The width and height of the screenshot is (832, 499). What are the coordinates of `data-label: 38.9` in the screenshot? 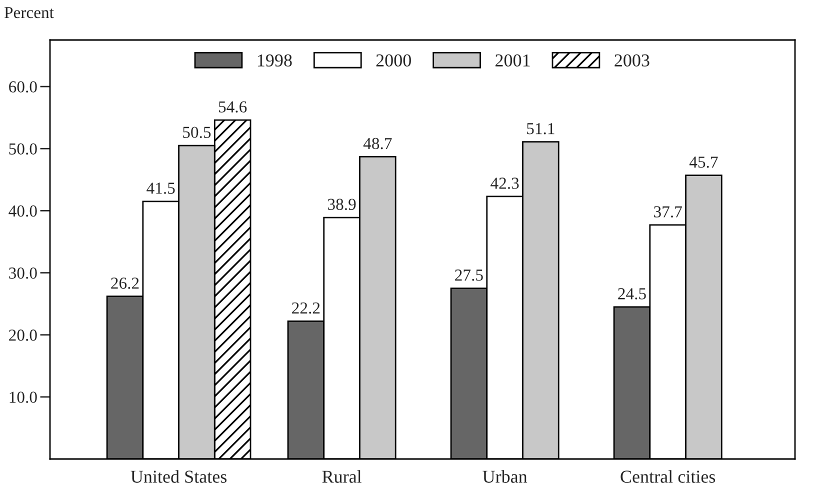 It's located at (342, 204).